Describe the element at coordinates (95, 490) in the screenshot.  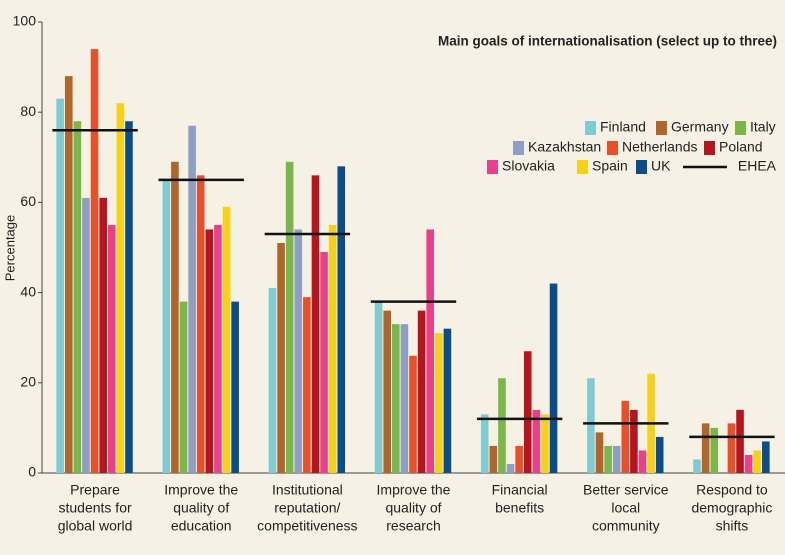
I see `x-tick-label: Prepare` at that location.